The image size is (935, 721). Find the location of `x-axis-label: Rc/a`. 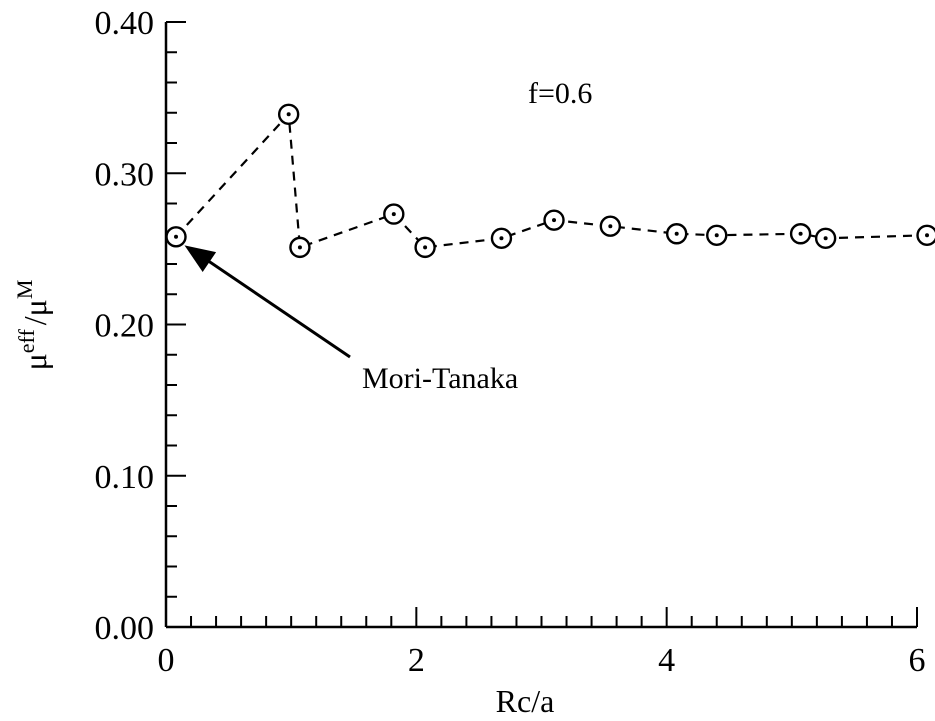

x-axis-label: Rc/a is located at coordinates (525, 701).